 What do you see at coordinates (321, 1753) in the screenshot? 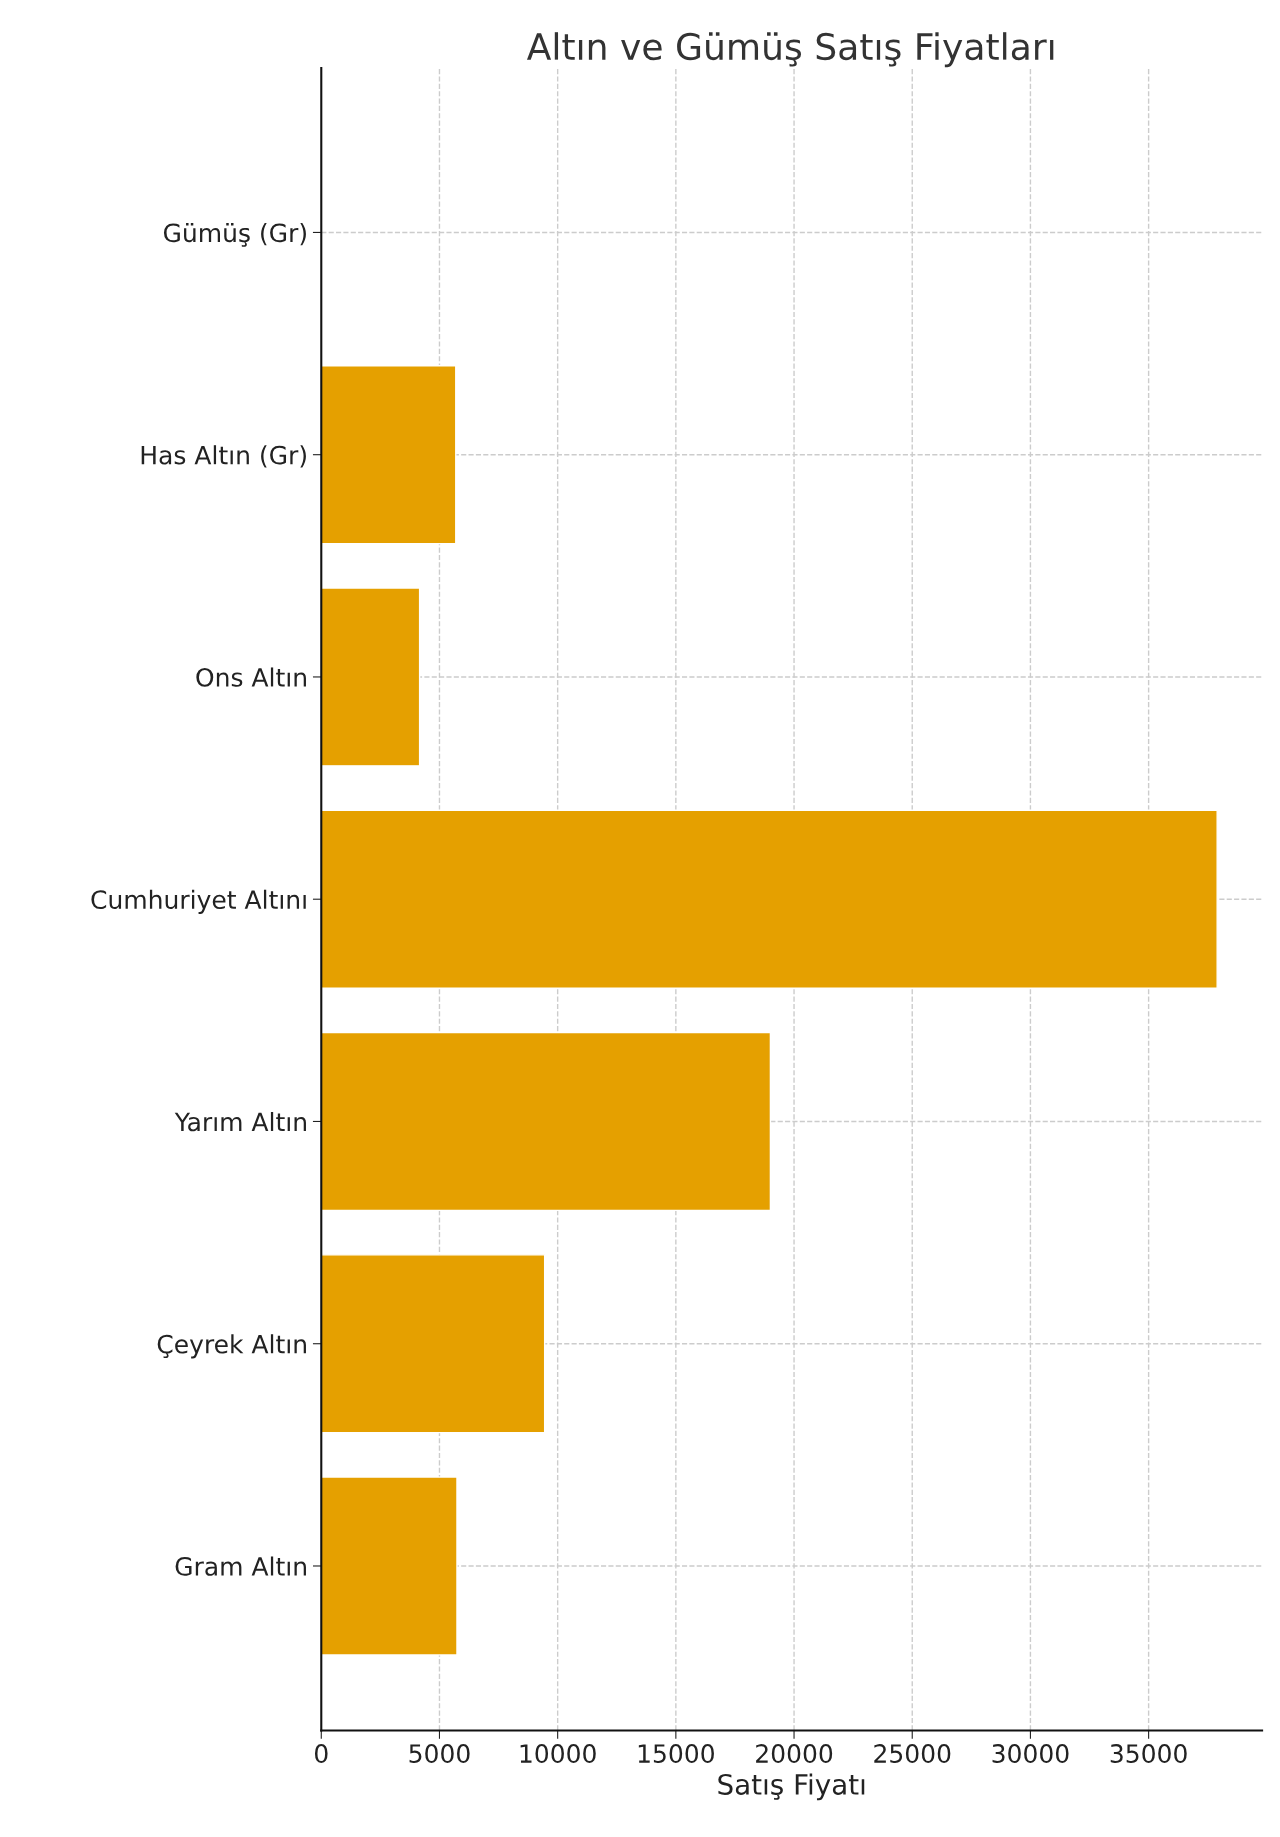
I see `x-tick-label: 0` at bounding box center [321, 1753].